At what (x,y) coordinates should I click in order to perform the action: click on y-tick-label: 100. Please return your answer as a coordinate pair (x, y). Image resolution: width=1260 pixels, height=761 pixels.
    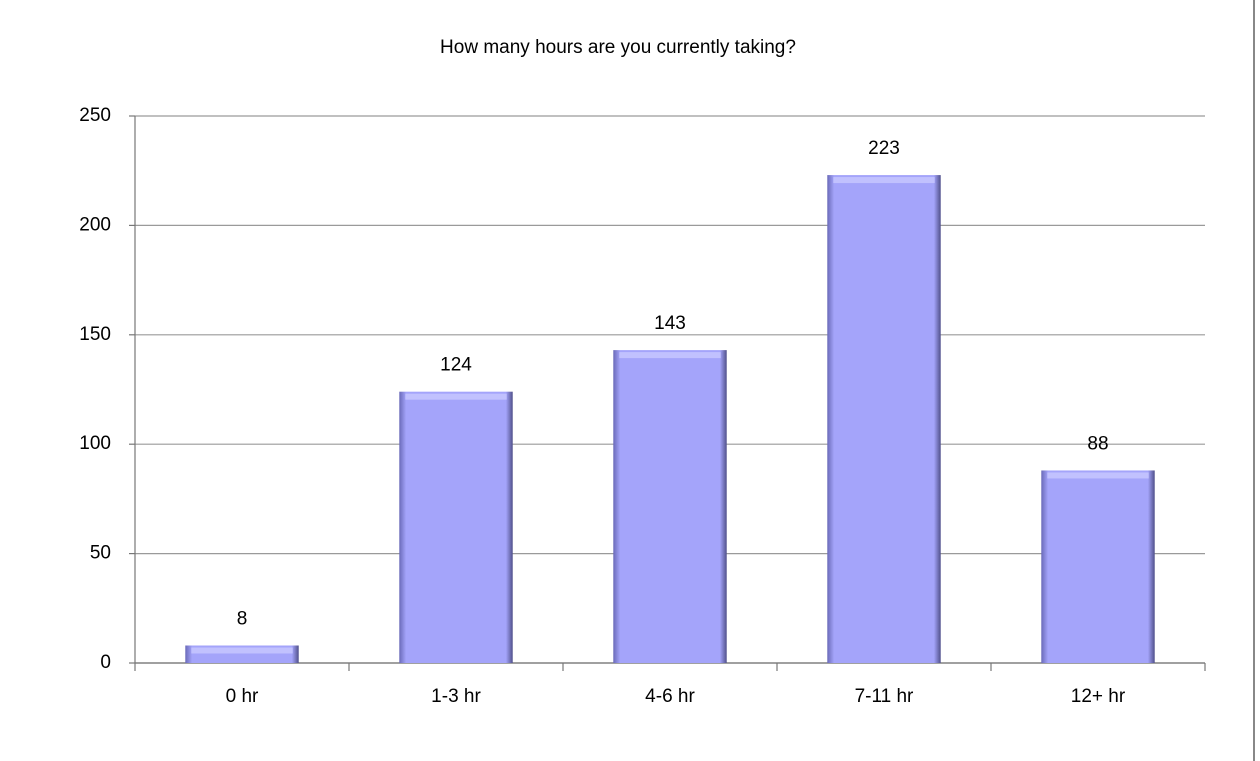
    Looking at the image, I should click on (95, 443).